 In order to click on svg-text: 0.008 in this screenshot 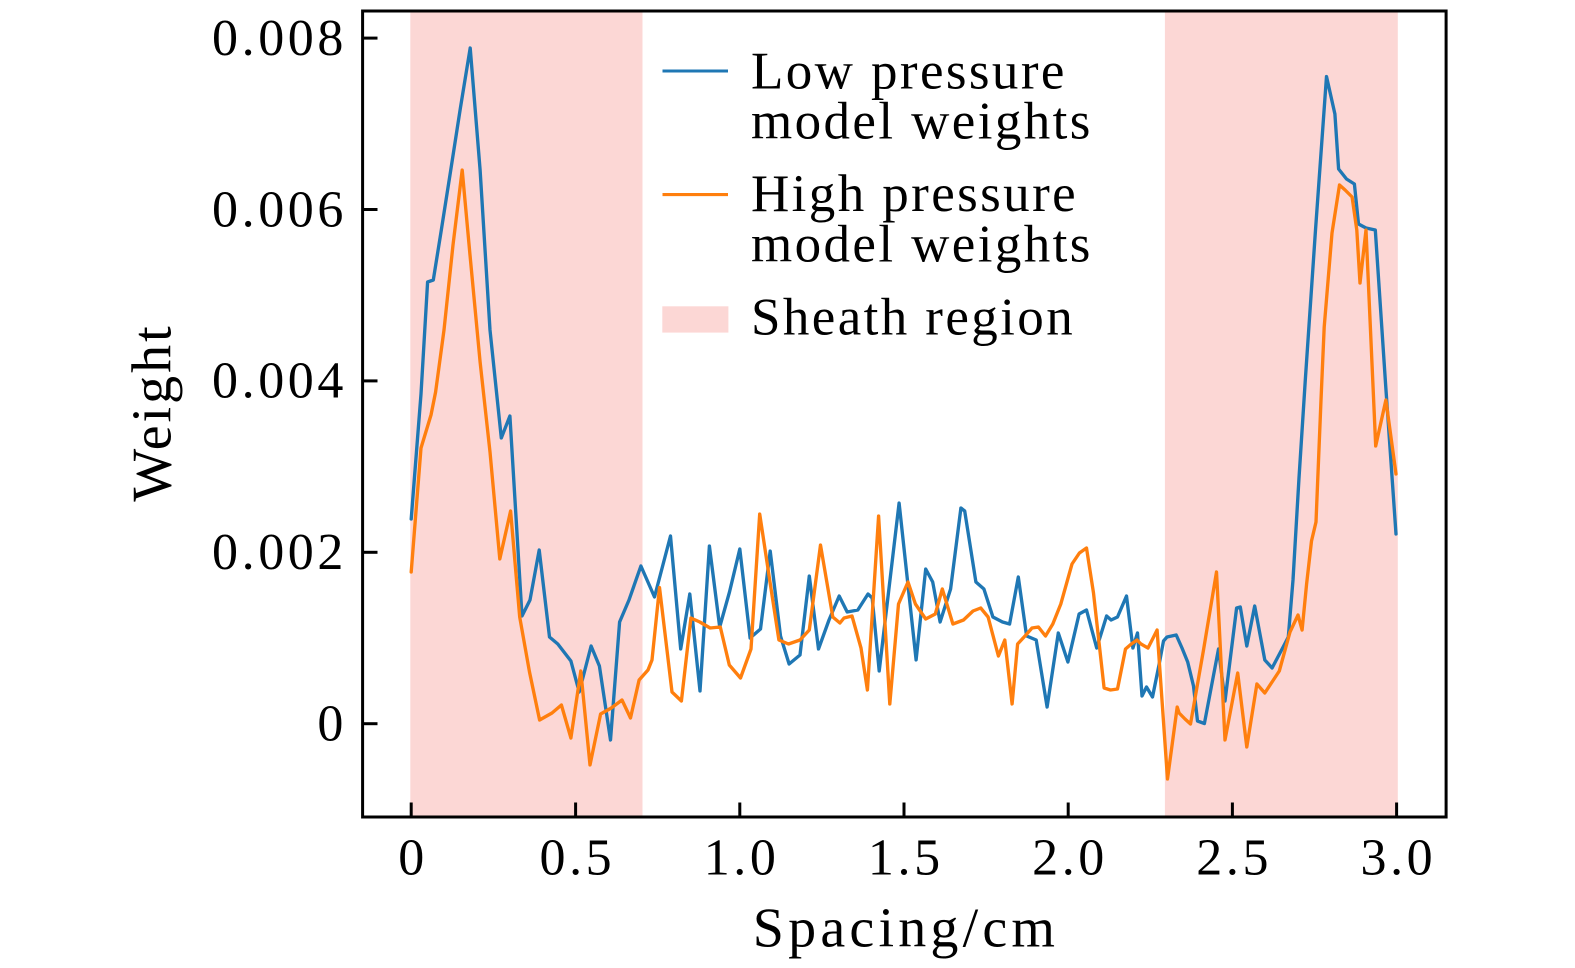, I will do `click(279, 38)`.